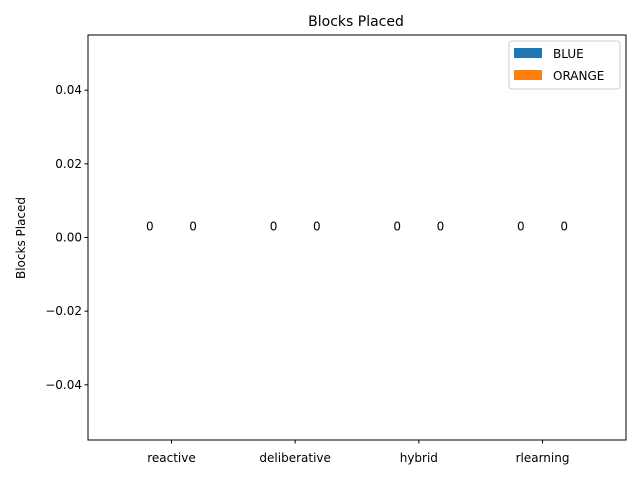 This screenshot has height=480, width=640. Describe the element at coordinates (419, 458) in the screenshot. I see `x-tick-label: hybrid` at that location.